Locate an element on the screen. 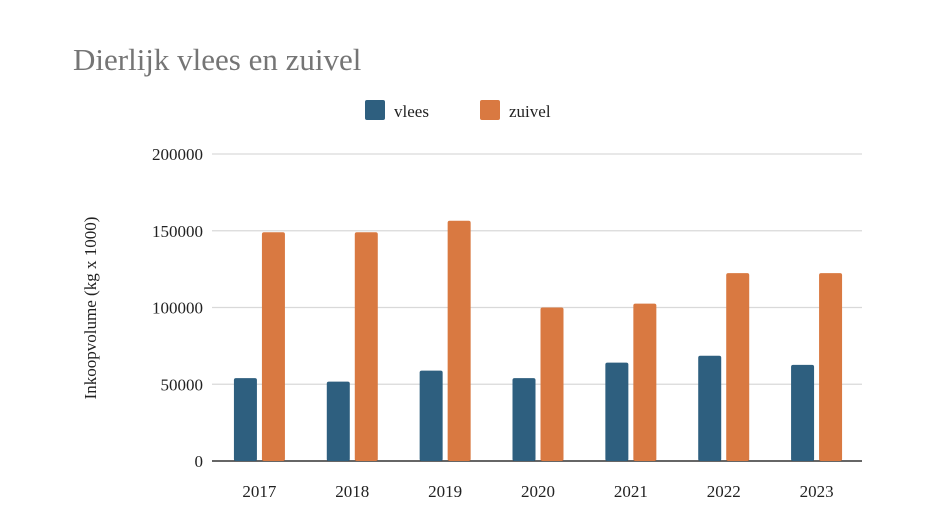 The height and width of the screenshot is (519, 926). x-tick-label: 2020 is located at coordinates (538, 491).